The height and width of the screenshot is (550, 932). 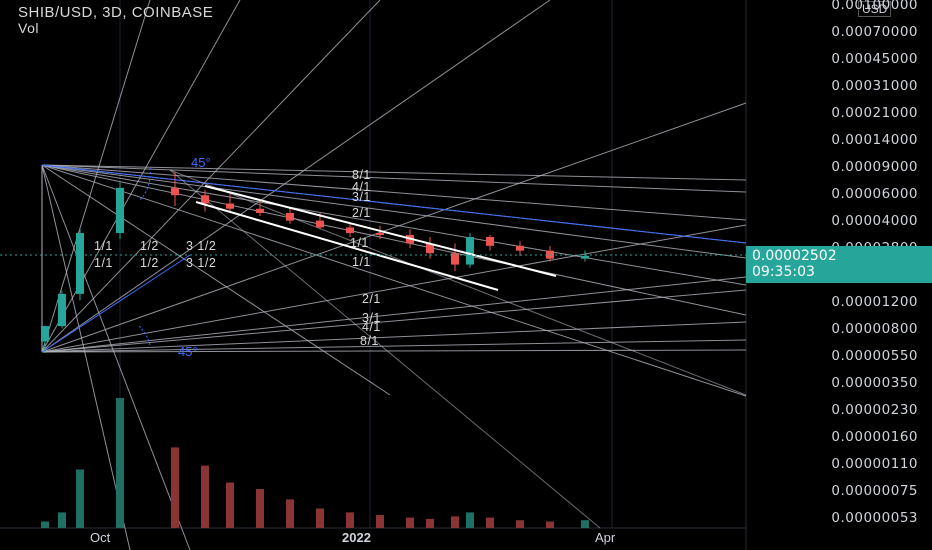 I want to click on gann-label-3-1-2-top: 3 1/2, so click(x=201, y=246).